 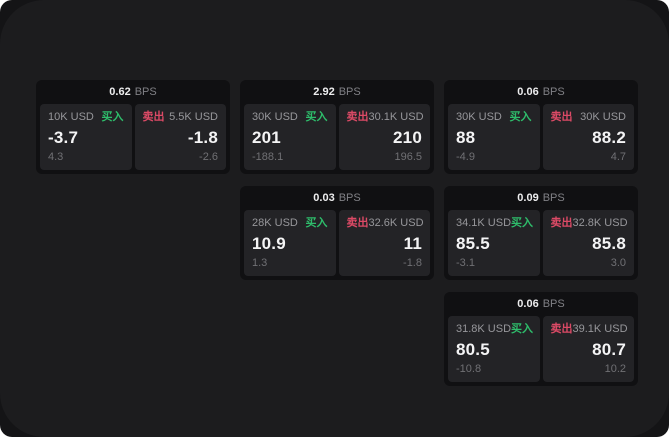 What do you see at coordinates (588, 137) in the screenshot?
I see `sell-quote-pane: 卖出 30K USD 88.2 4.7` at bounding box center [588, 137].